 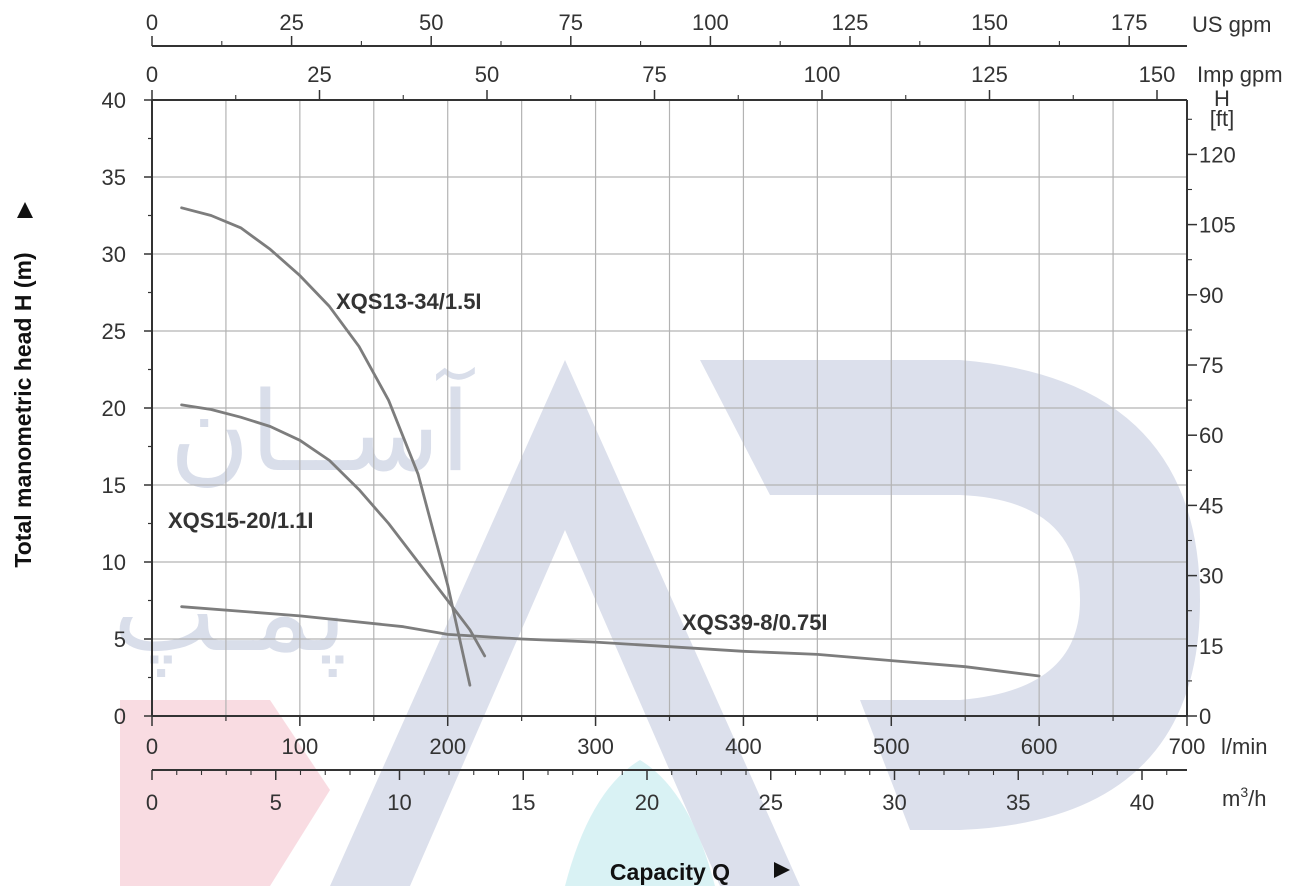 What do you see at coordinates (152, 22) in the screenshot?
I see `us-gpm-tick-label: 0` at bounding box center [152, 22].